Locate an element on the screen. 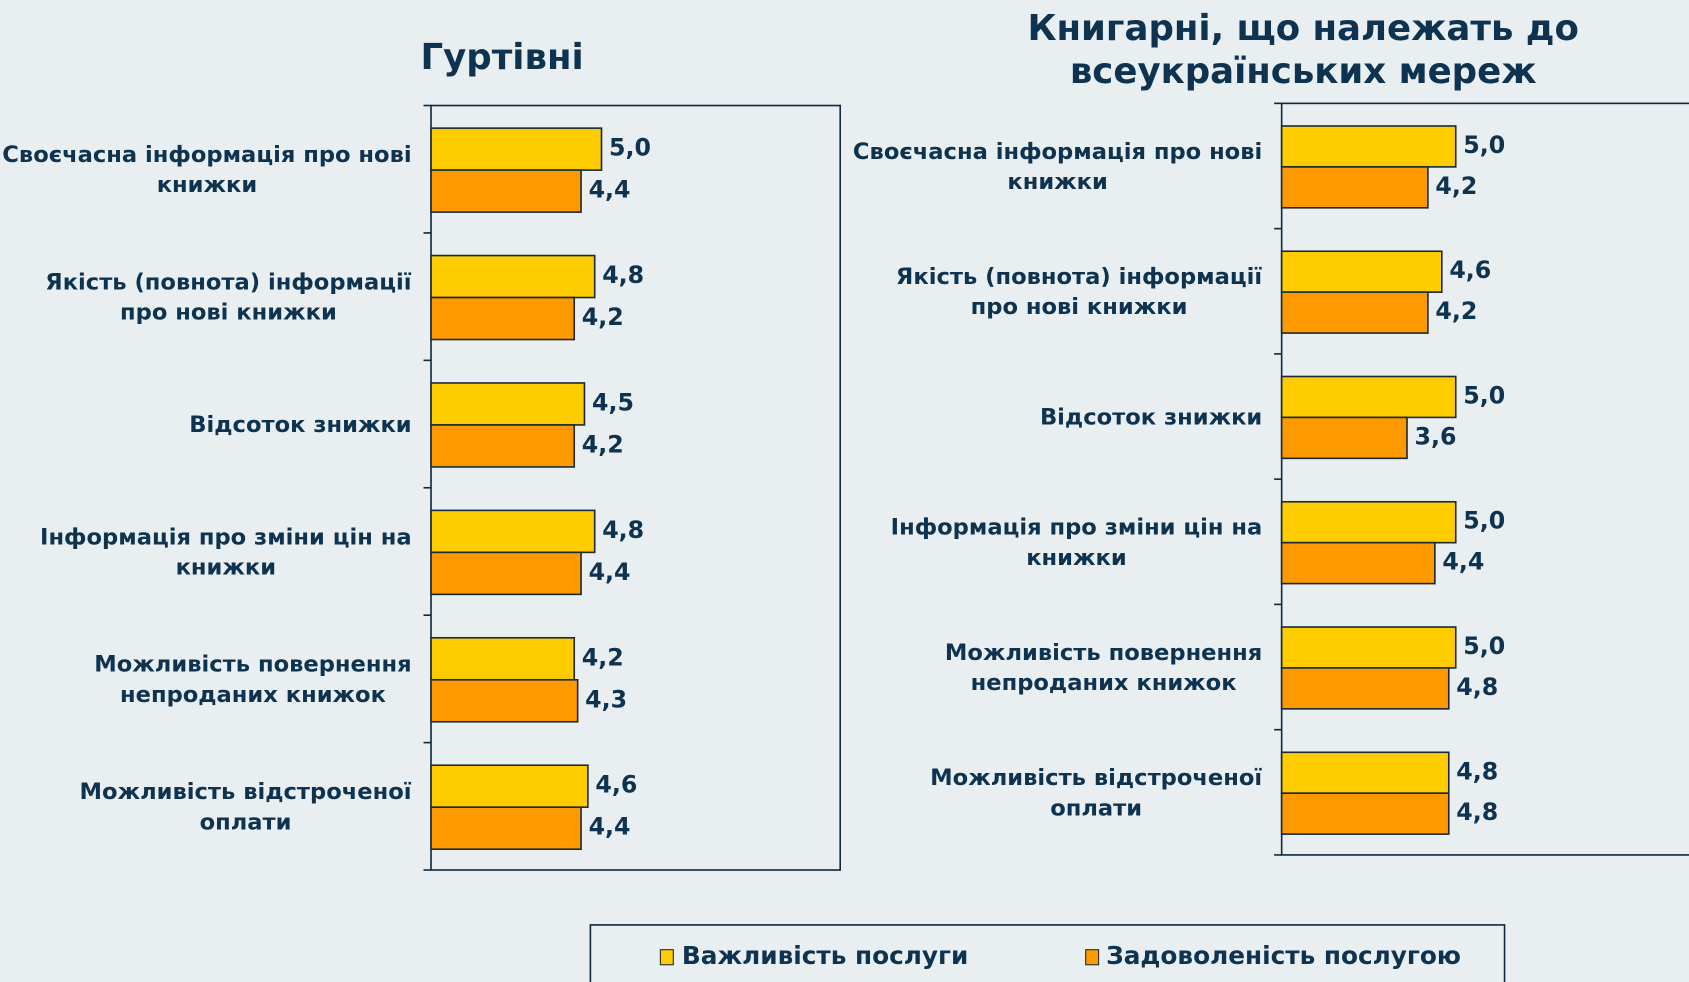  chart-title-line: Книгарні, що належать до is located at coordinates (1302, 28).